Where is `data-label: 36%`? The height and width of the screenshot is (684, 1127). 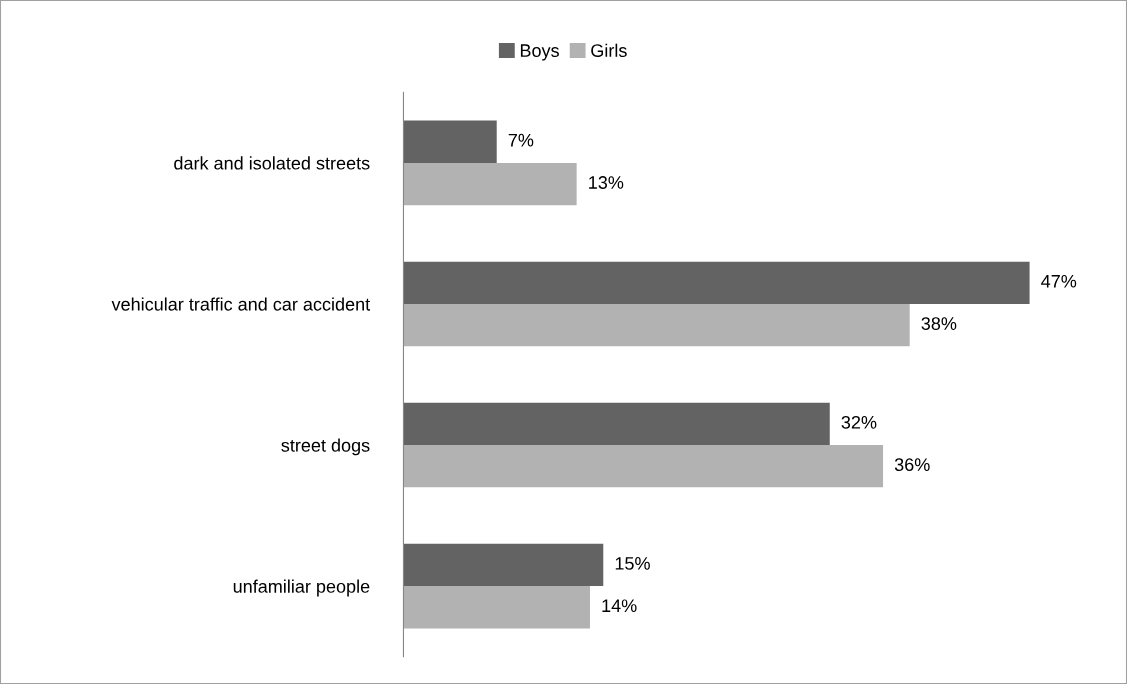 data-label: 36% is located at coordinates (912, 465).